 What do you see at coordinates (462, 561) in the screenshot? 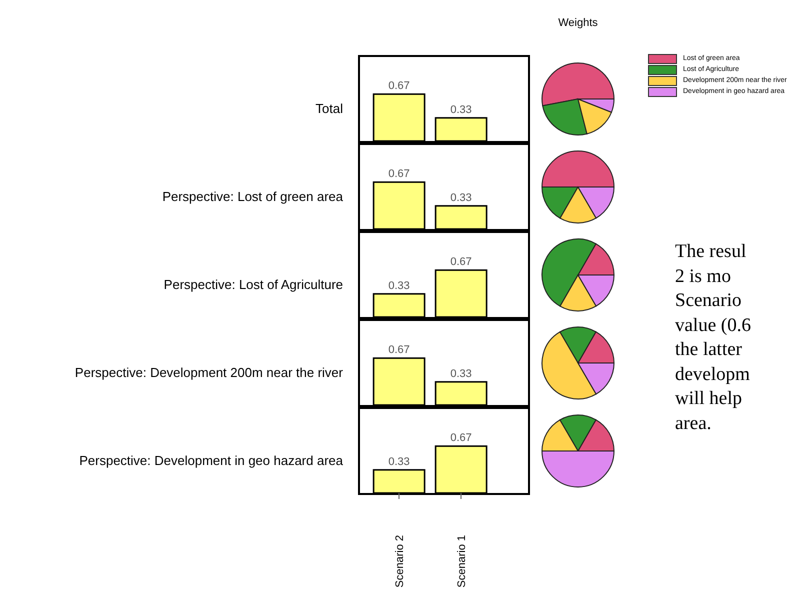
I see `x-tick-label: Scenario 1` at bounding box center [462, 561].